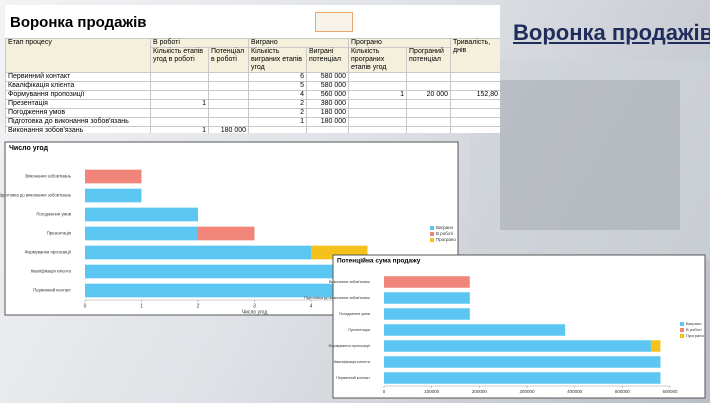 The image size is (710, 403). What do you see at coordinates (179, 60) in the screenshot?
I see `subheader-cell: Кількість етапів угод в роботі` at bounding box center [179, 60].